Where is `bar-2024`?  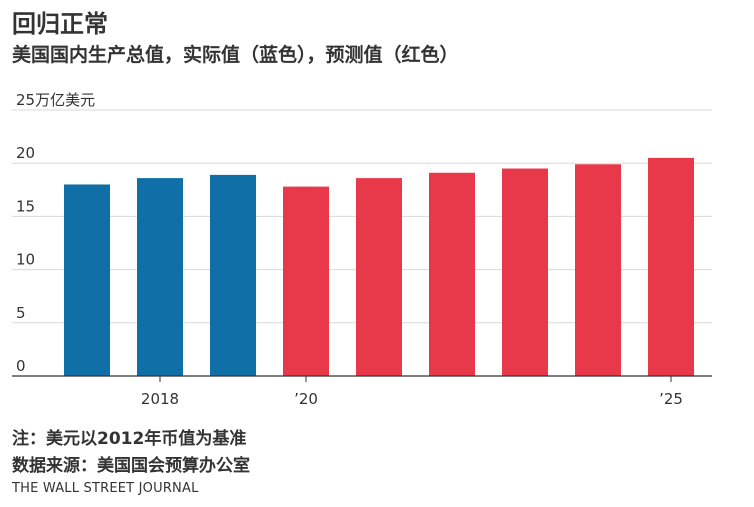
bar-2024 is located at coordinates (598, 270).